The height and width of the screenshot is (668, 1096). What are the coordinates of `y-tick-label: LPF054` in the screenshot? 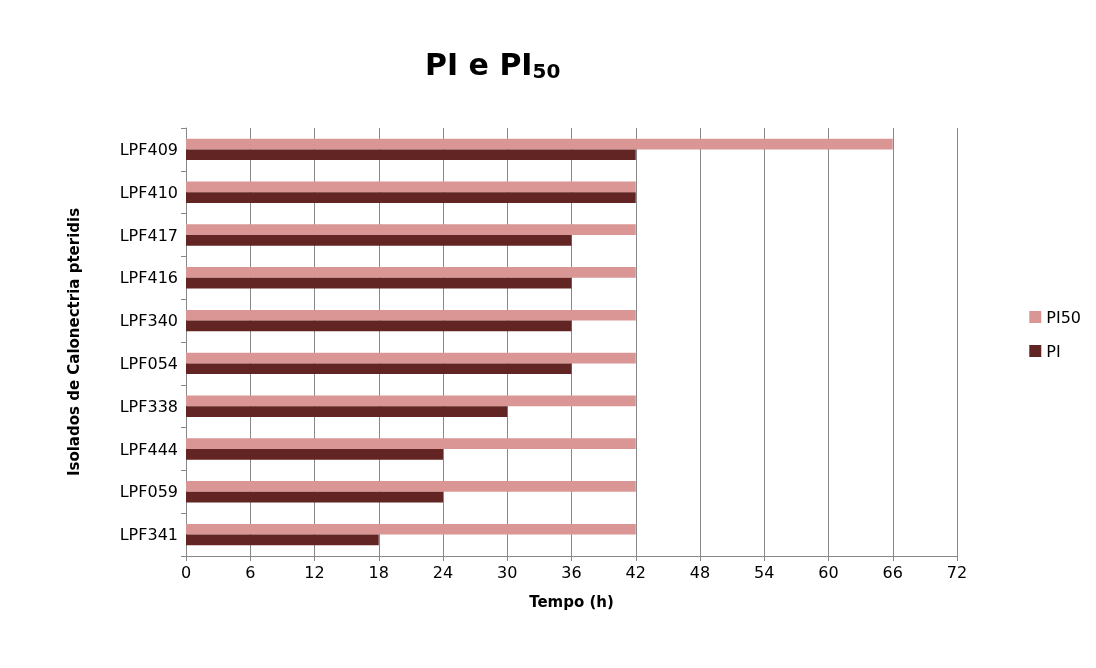 It's located at (148, 363).